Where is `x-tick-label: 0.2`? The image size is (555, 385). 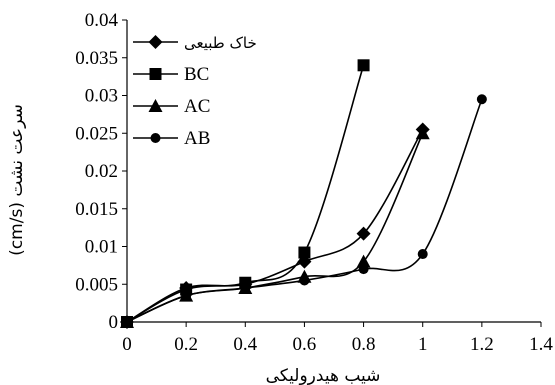 x-tick-label: 0.2 is located at coordinates (186, 344).